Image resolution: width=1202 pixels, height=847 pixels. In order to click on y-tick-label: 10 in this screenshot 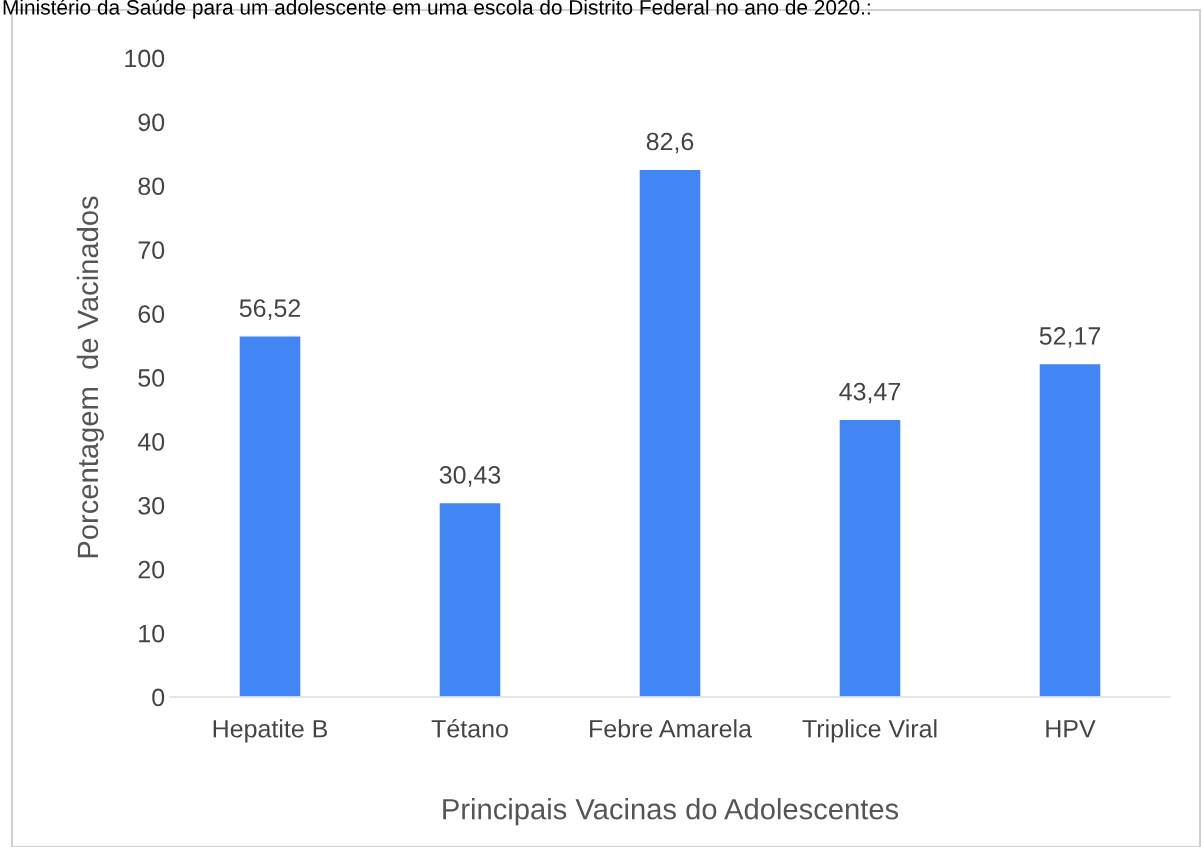, I will do `click(152, 633)`.